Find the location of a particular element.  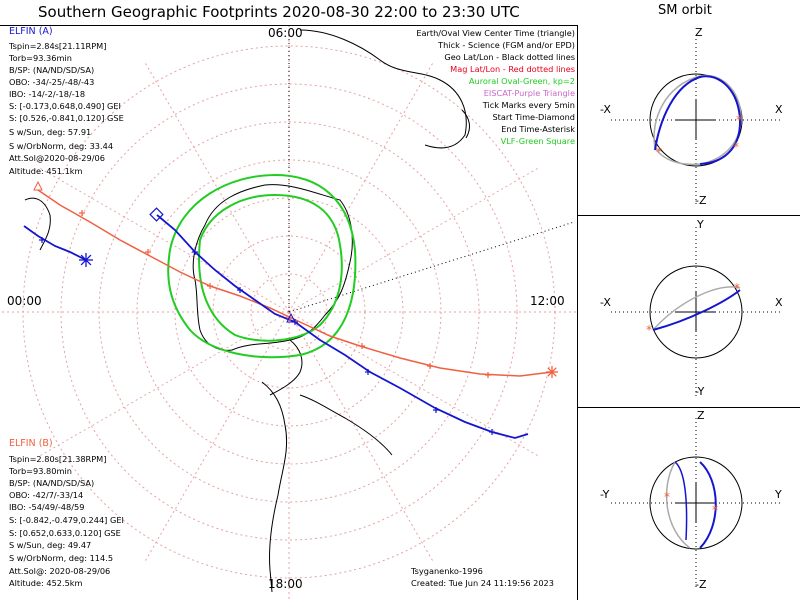

legend-item: Geo Lat/Lon - Black dotted lines is located at coordinates (509, 57).